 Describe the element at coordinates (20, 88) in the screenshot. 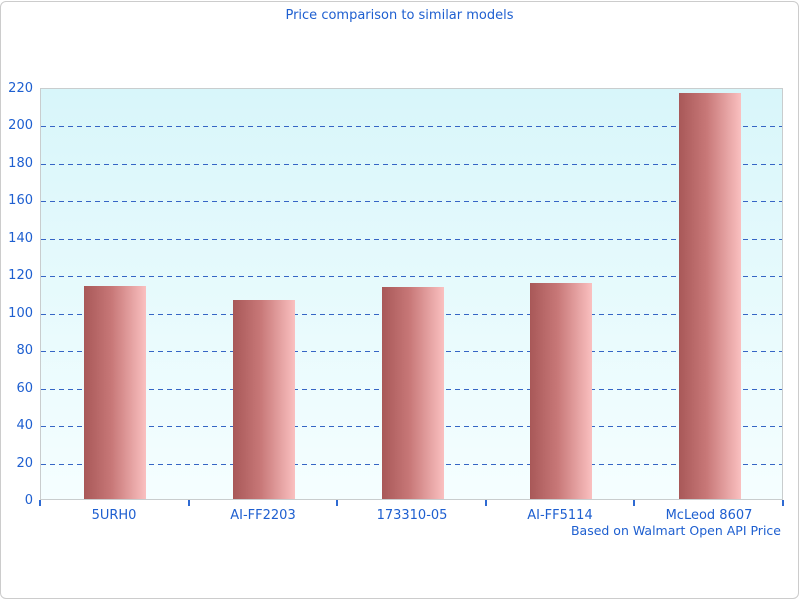

I see `y-axis-tick-label: 220` at that location.